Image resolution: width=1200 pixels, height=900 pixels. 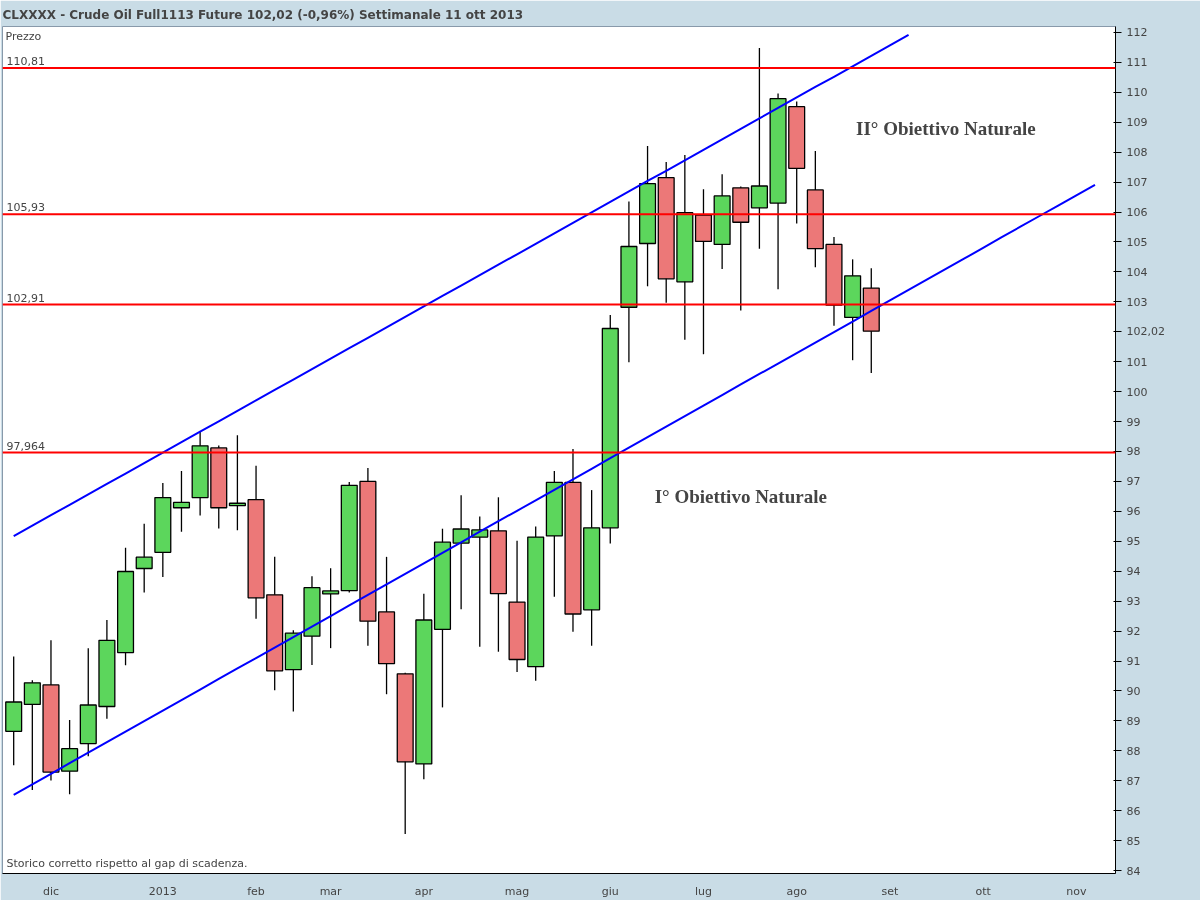 I want to click on y-tick-label: 91, so click(x=1133, y=661).